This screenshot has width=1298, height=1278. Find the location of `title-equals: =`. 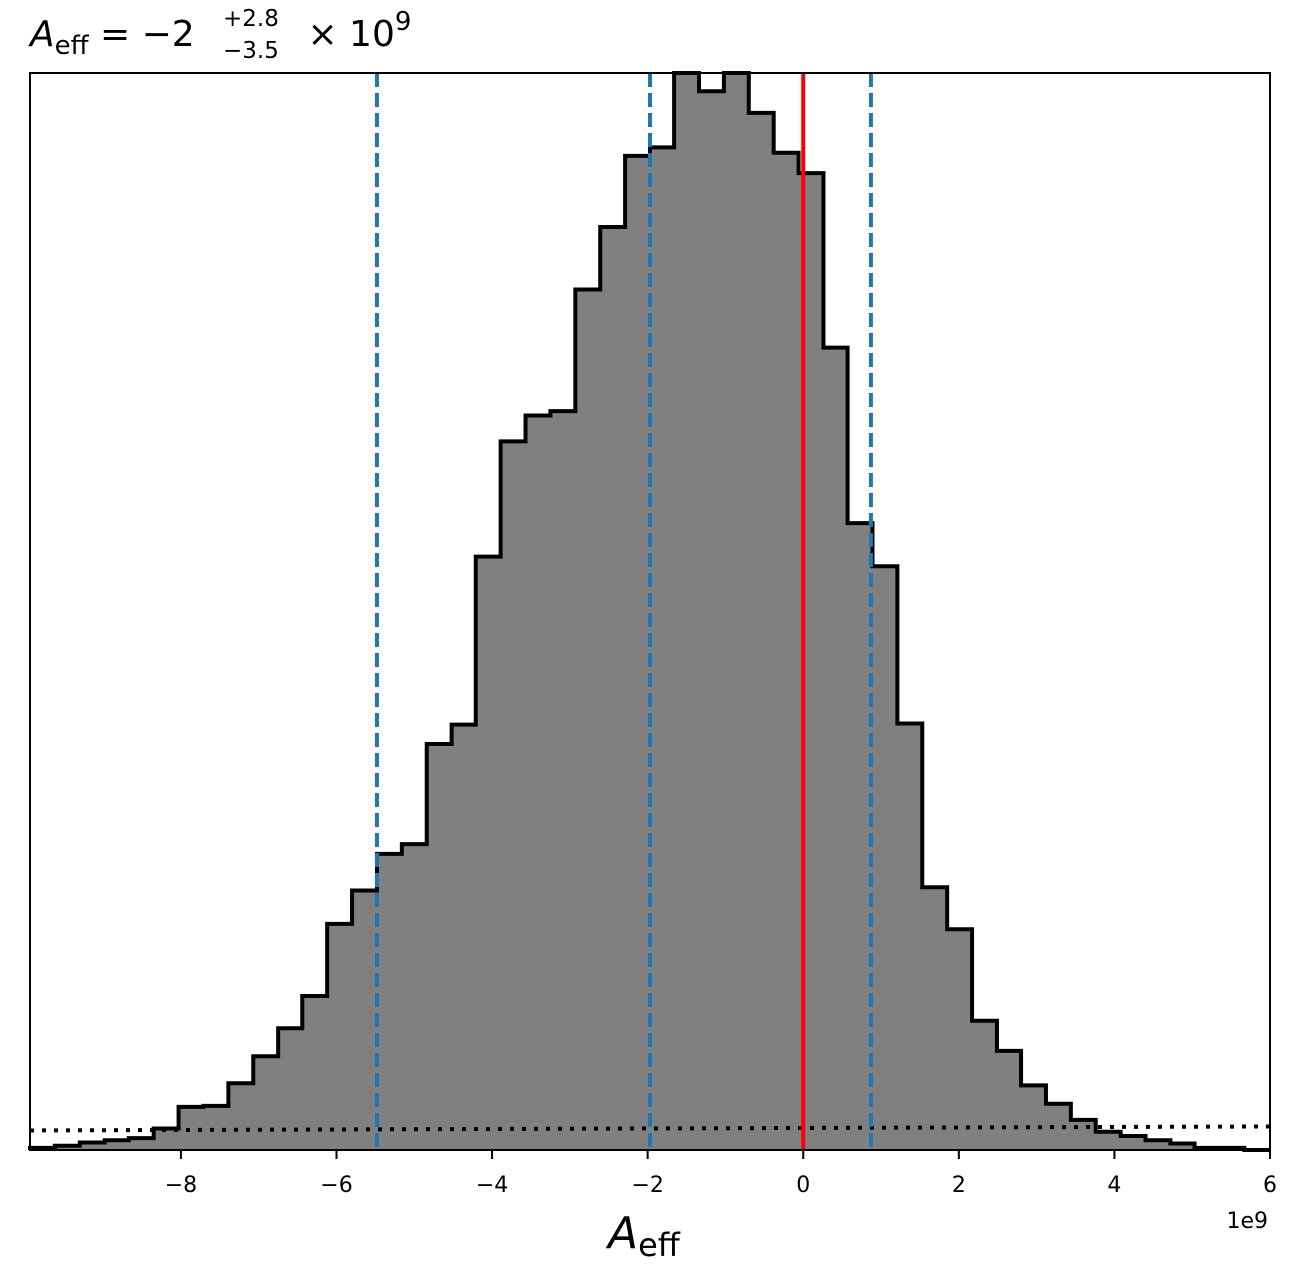

title-equals: = is located at coordinates (115, 34).